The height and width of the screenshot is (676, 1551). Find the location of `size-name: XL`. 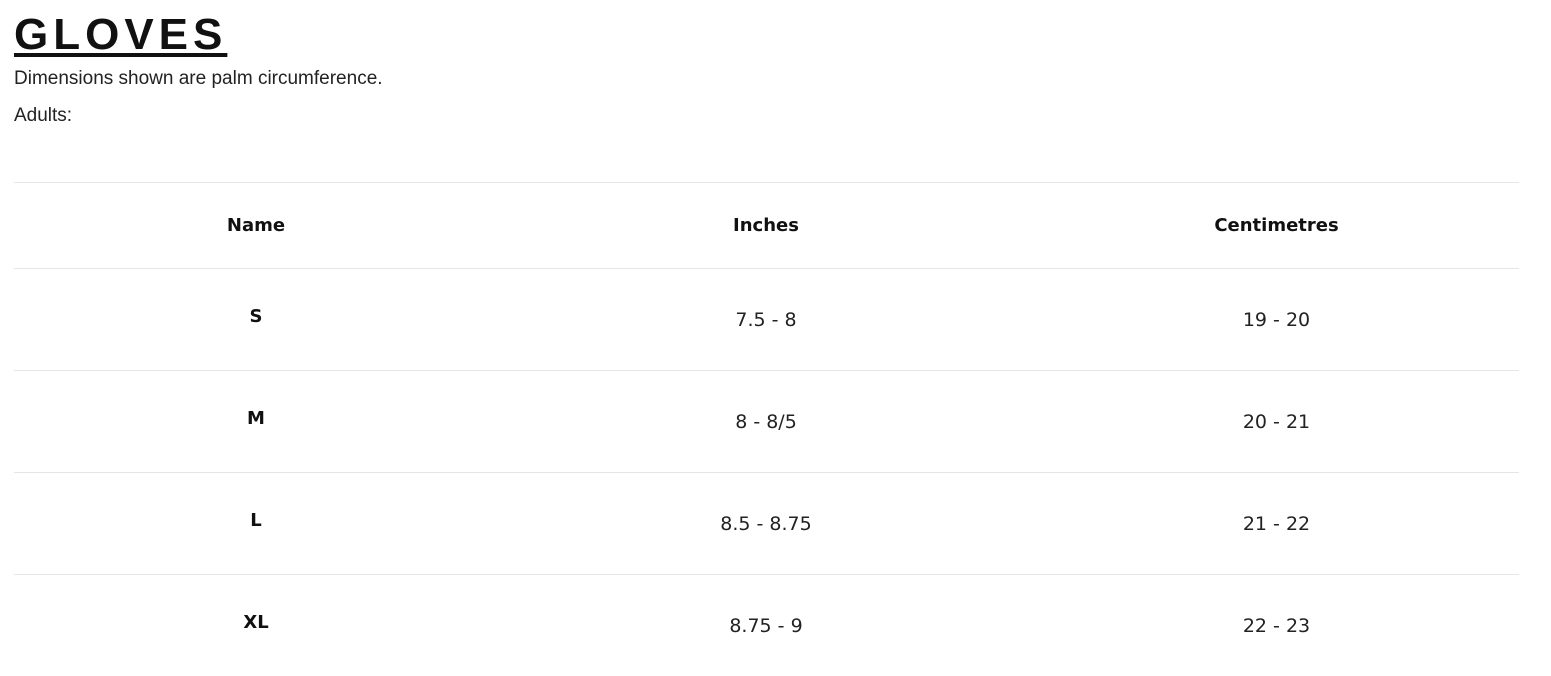

size-name: XL is located at coordinates (256, 625).